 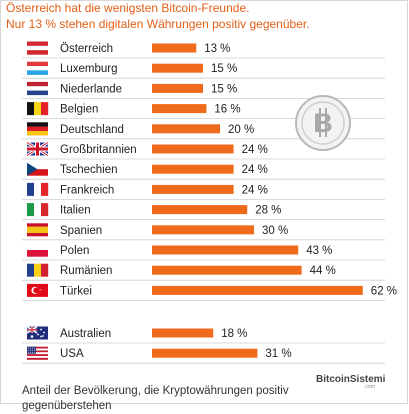 I want to click on category-label: Türkei, so click(x=76, y=291).